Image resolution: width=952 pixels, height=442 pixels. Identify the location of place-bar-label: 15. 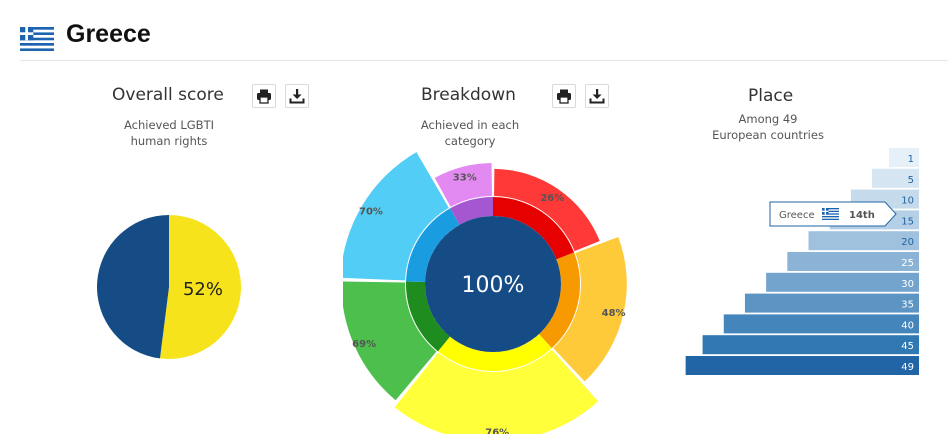
(907, 221).